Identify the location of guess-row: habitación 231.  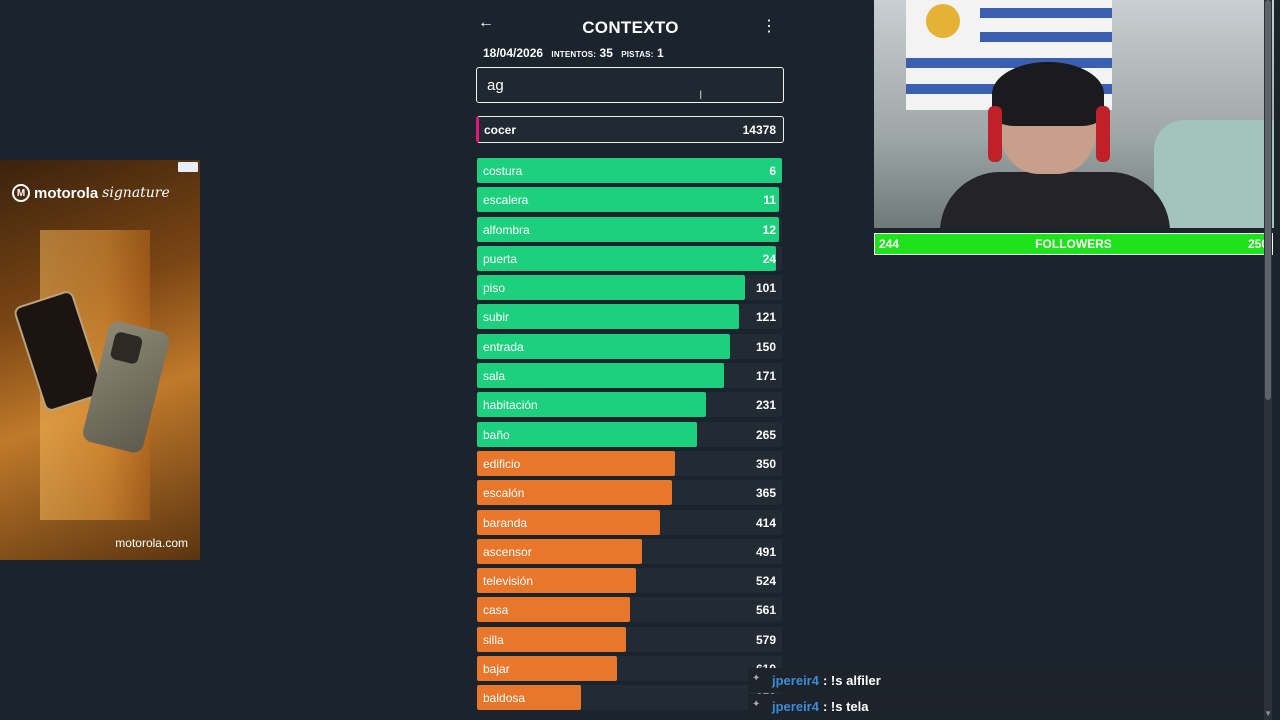
(629, 405).